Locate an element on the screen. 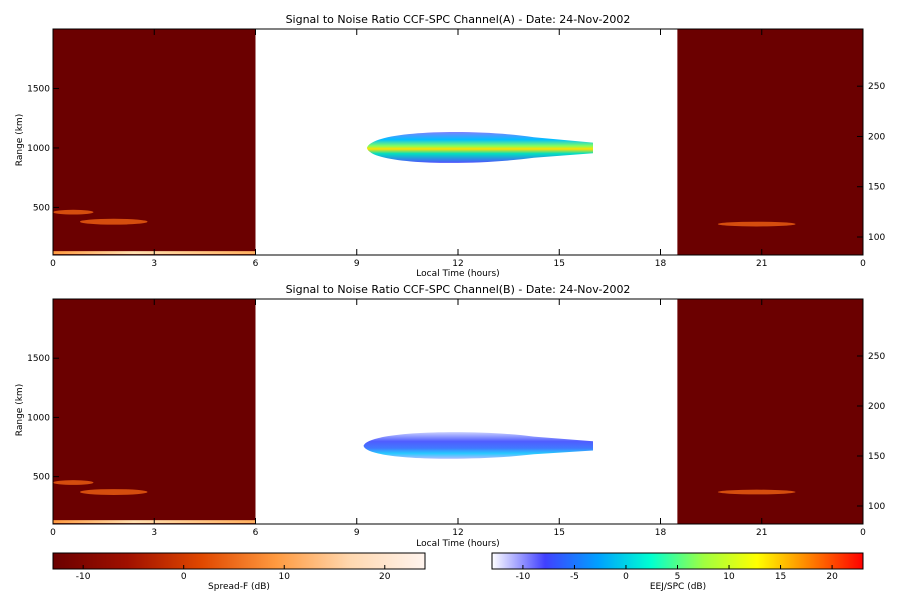  colorbar-label: EEJ/SPC (dB) is located at coordinates (678, 587).